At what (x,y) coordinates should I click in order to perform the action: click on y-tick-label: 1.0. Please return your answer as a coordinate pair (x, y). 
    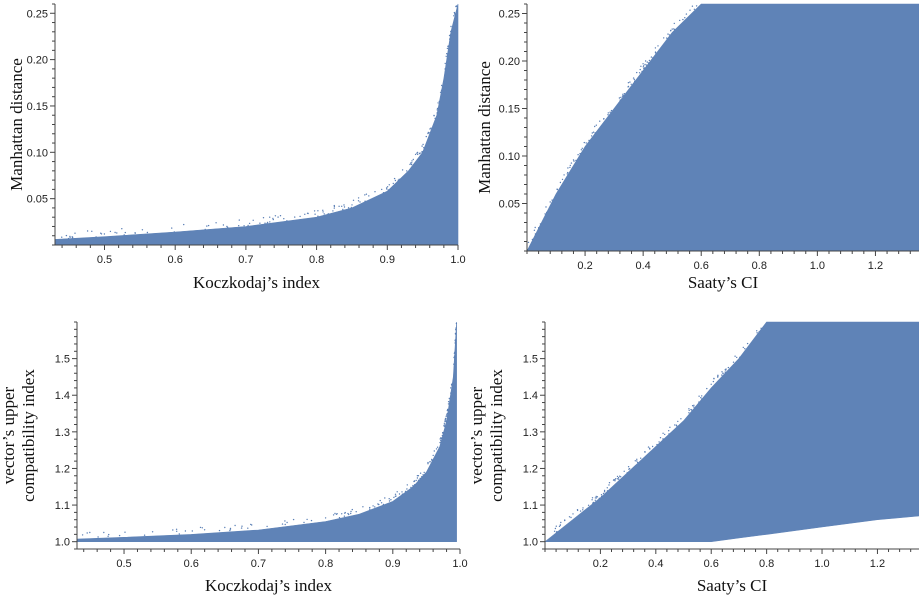
    Looking at the image, I should click on (530, 543).